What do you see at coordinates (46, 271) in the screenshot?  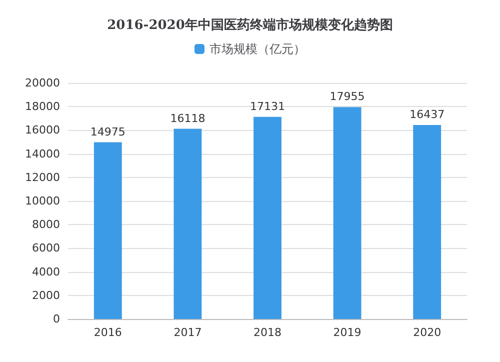 I see `y-tick-label: 4000` at bounding box center [46, 271].